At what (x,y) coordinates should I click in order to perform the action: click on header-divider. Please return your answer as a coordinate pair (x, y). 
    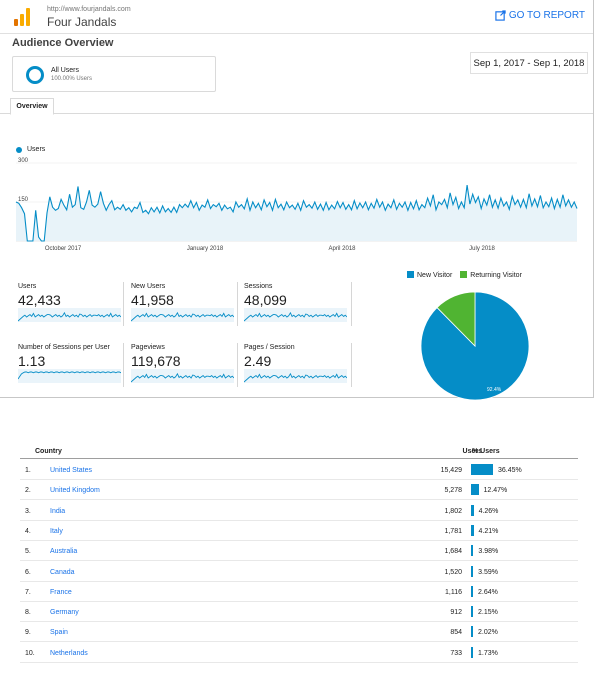
    Looking at the image, I should click on (296, 33).